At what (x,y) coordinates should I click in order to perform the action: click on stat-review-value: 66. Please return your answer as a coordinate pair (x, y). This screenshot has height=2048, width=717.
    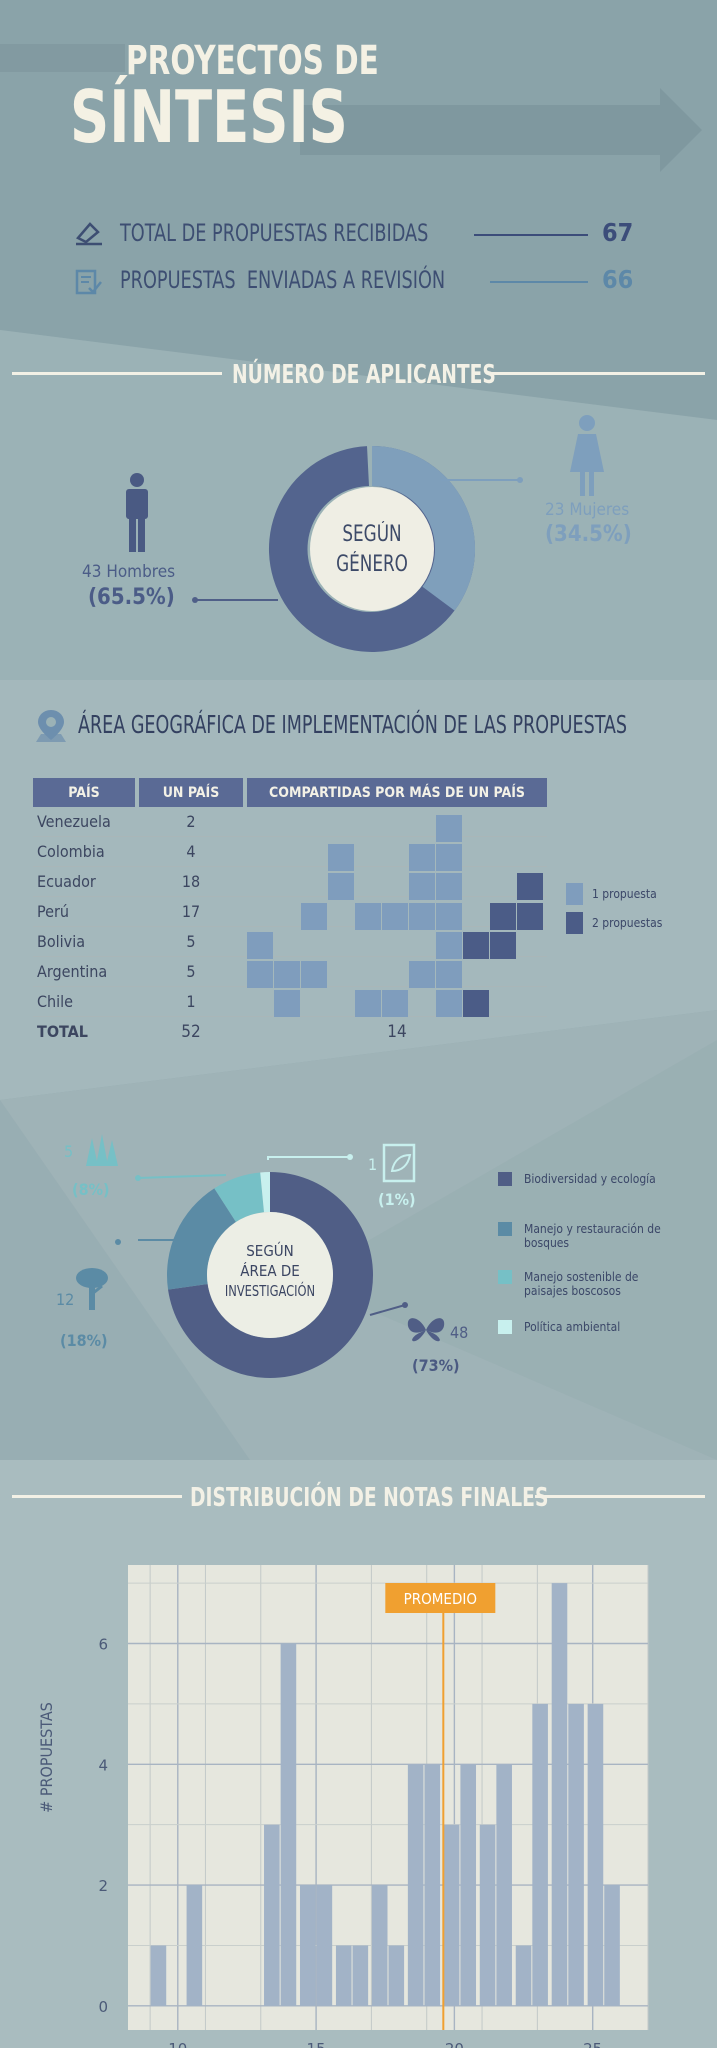
    Looking at the image, I should click on (618, 279).